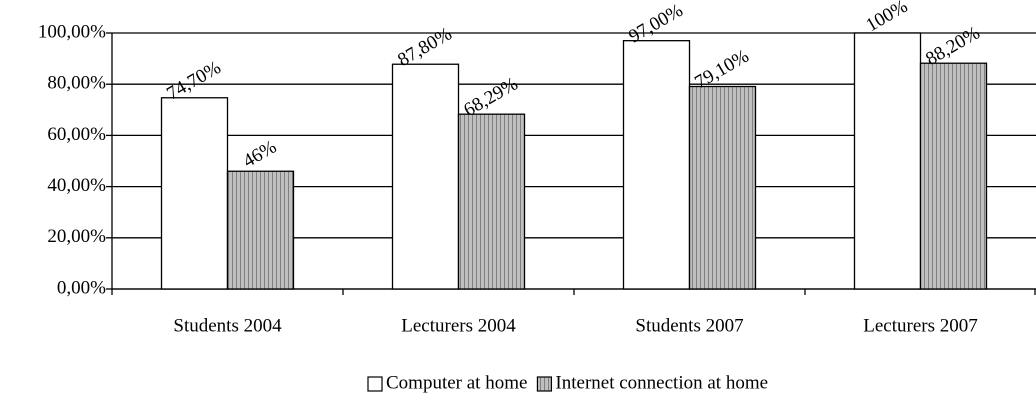 The height and width of the screenshot is (406, 1036). I want to click on y-tick-label: 20,00%, so click(76, 236).